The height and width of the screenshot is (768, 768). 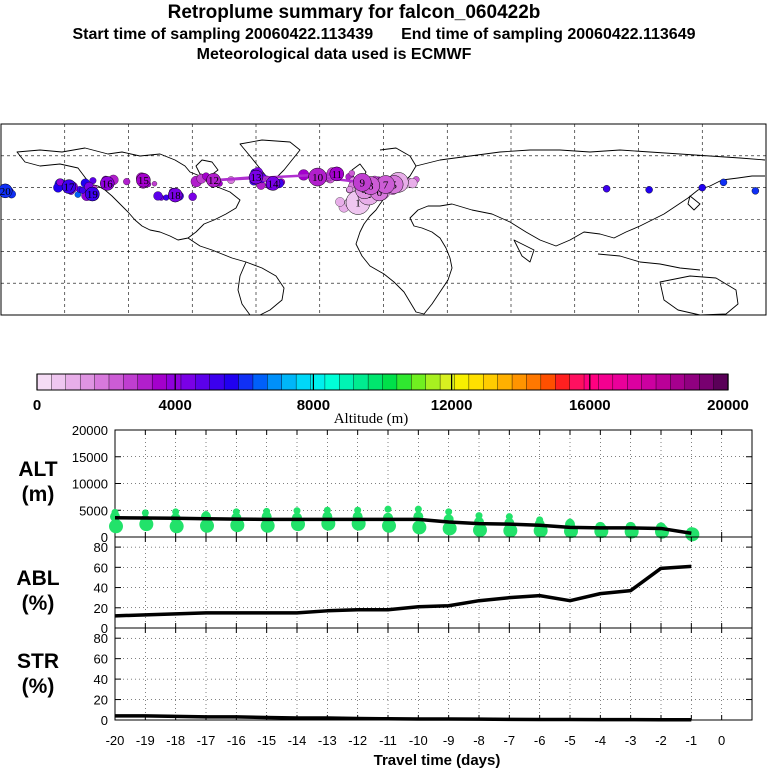 What do you see at coordinates (437, 760) in the screenshot?
I see `x-axis-title: Travel time (days)` at bounding box center [437, 760].